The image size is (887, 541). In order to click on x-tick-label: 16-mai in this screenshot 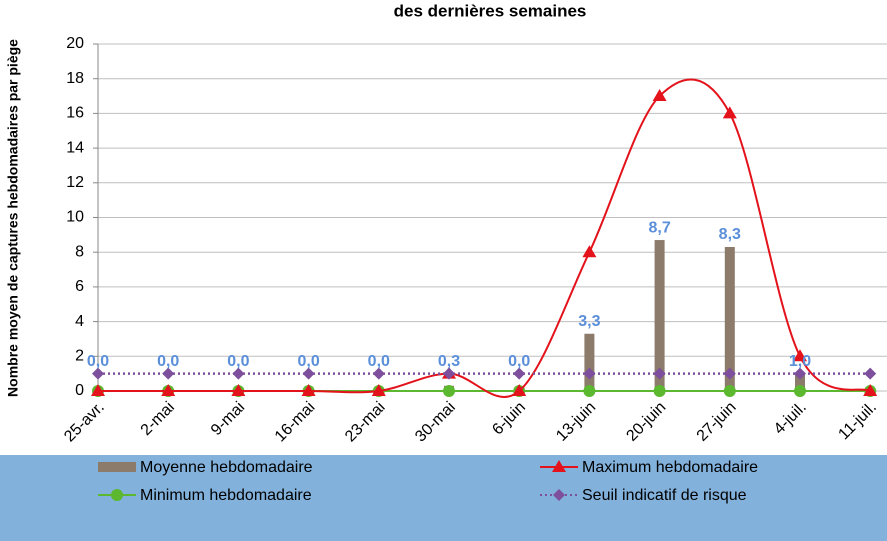, I will do `click(295, 422)`.